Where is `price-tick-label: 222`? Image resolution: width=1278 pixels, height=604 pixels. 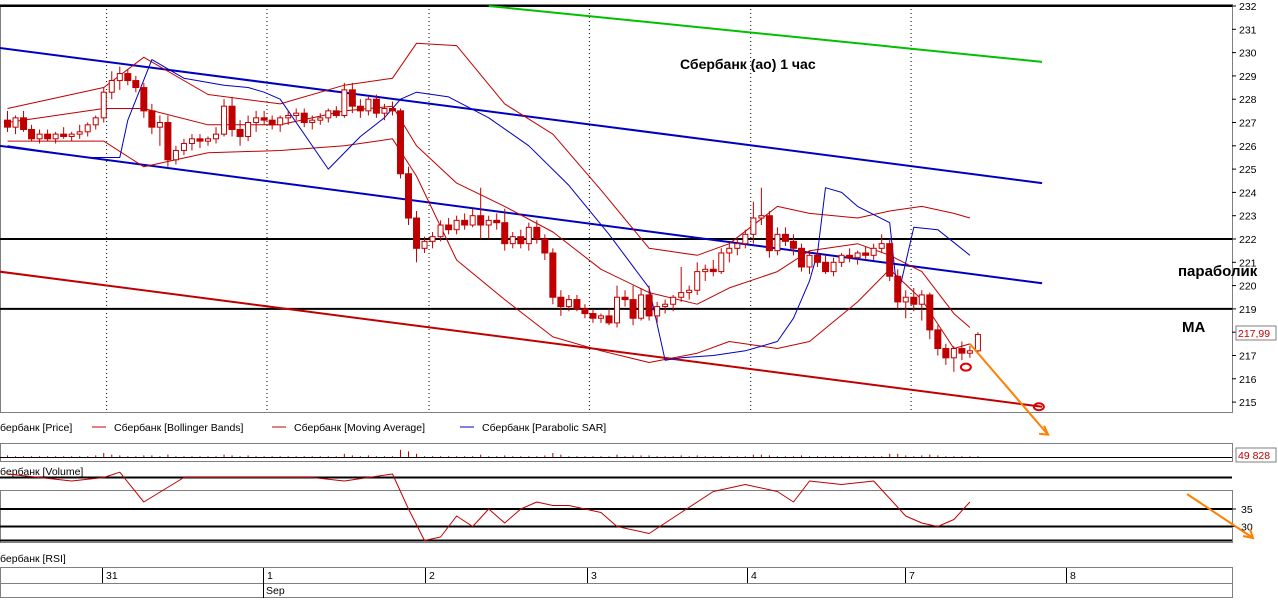
price-tick-label: 222 is located at coordinates (1248, 240).